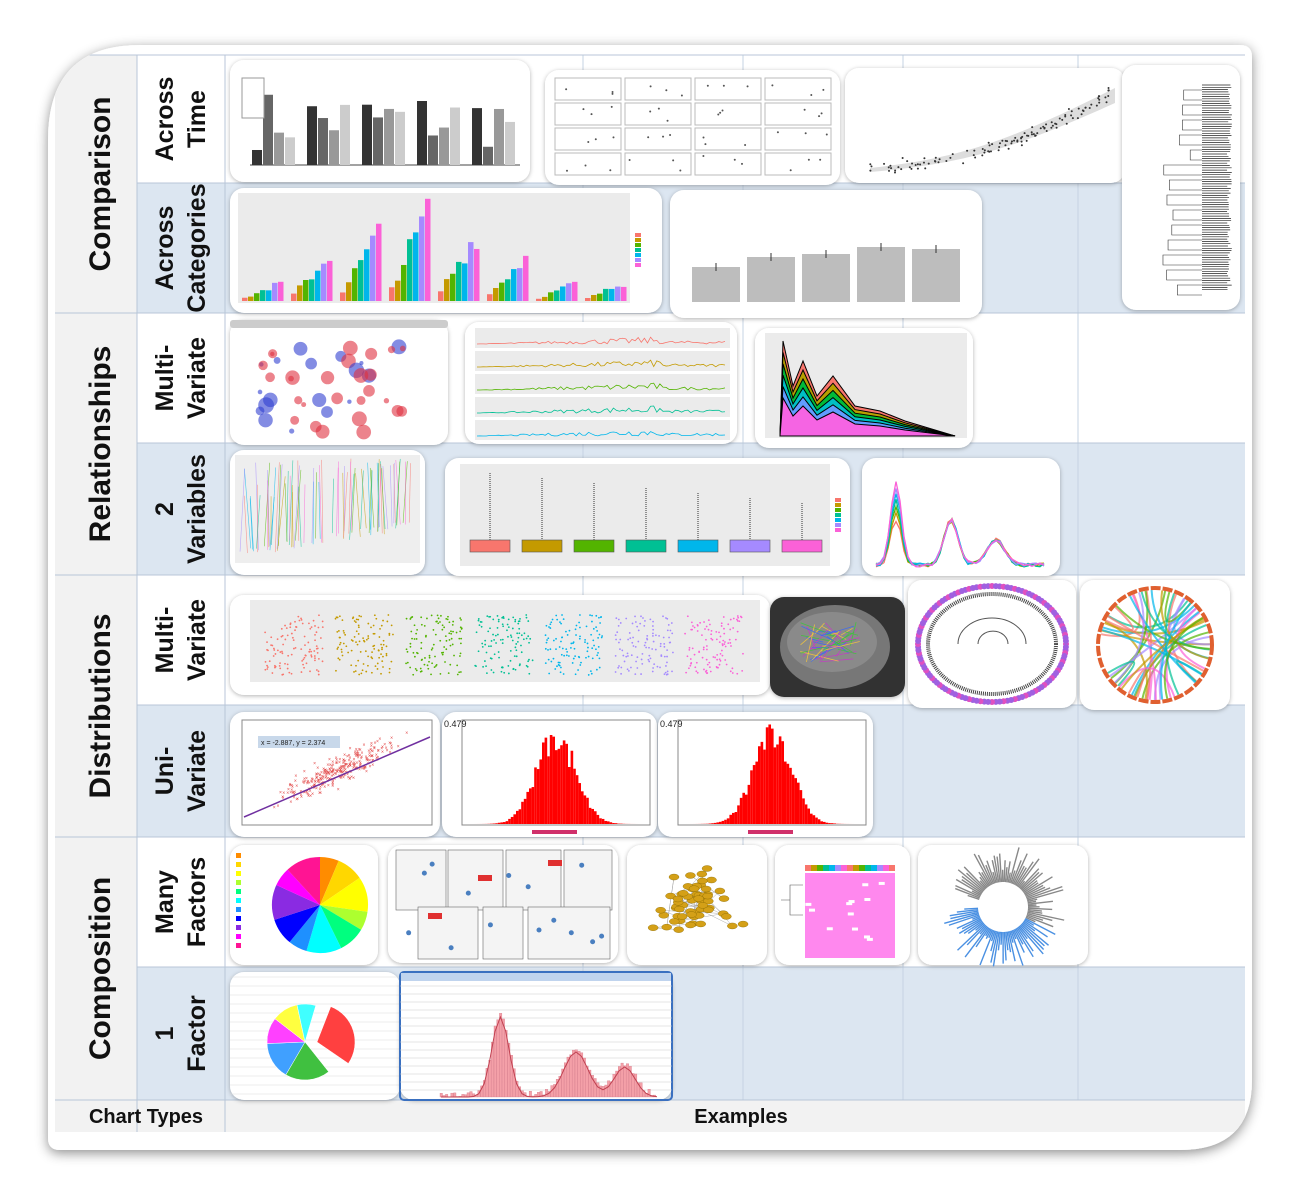  Describe the element at coordinates (1195, 155) in the screenshot. I see `branch` at that location.